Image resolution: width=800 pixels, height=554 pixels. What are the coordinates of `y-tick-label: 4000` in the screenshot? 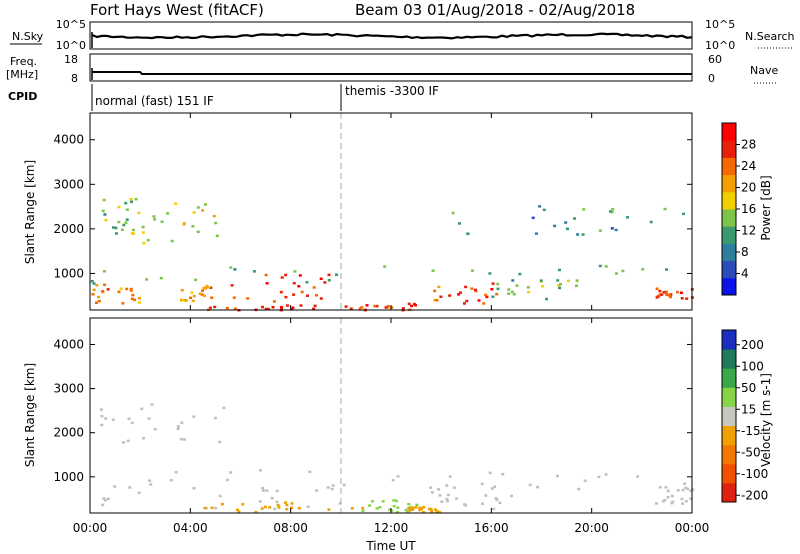 It's located at (68, 344).